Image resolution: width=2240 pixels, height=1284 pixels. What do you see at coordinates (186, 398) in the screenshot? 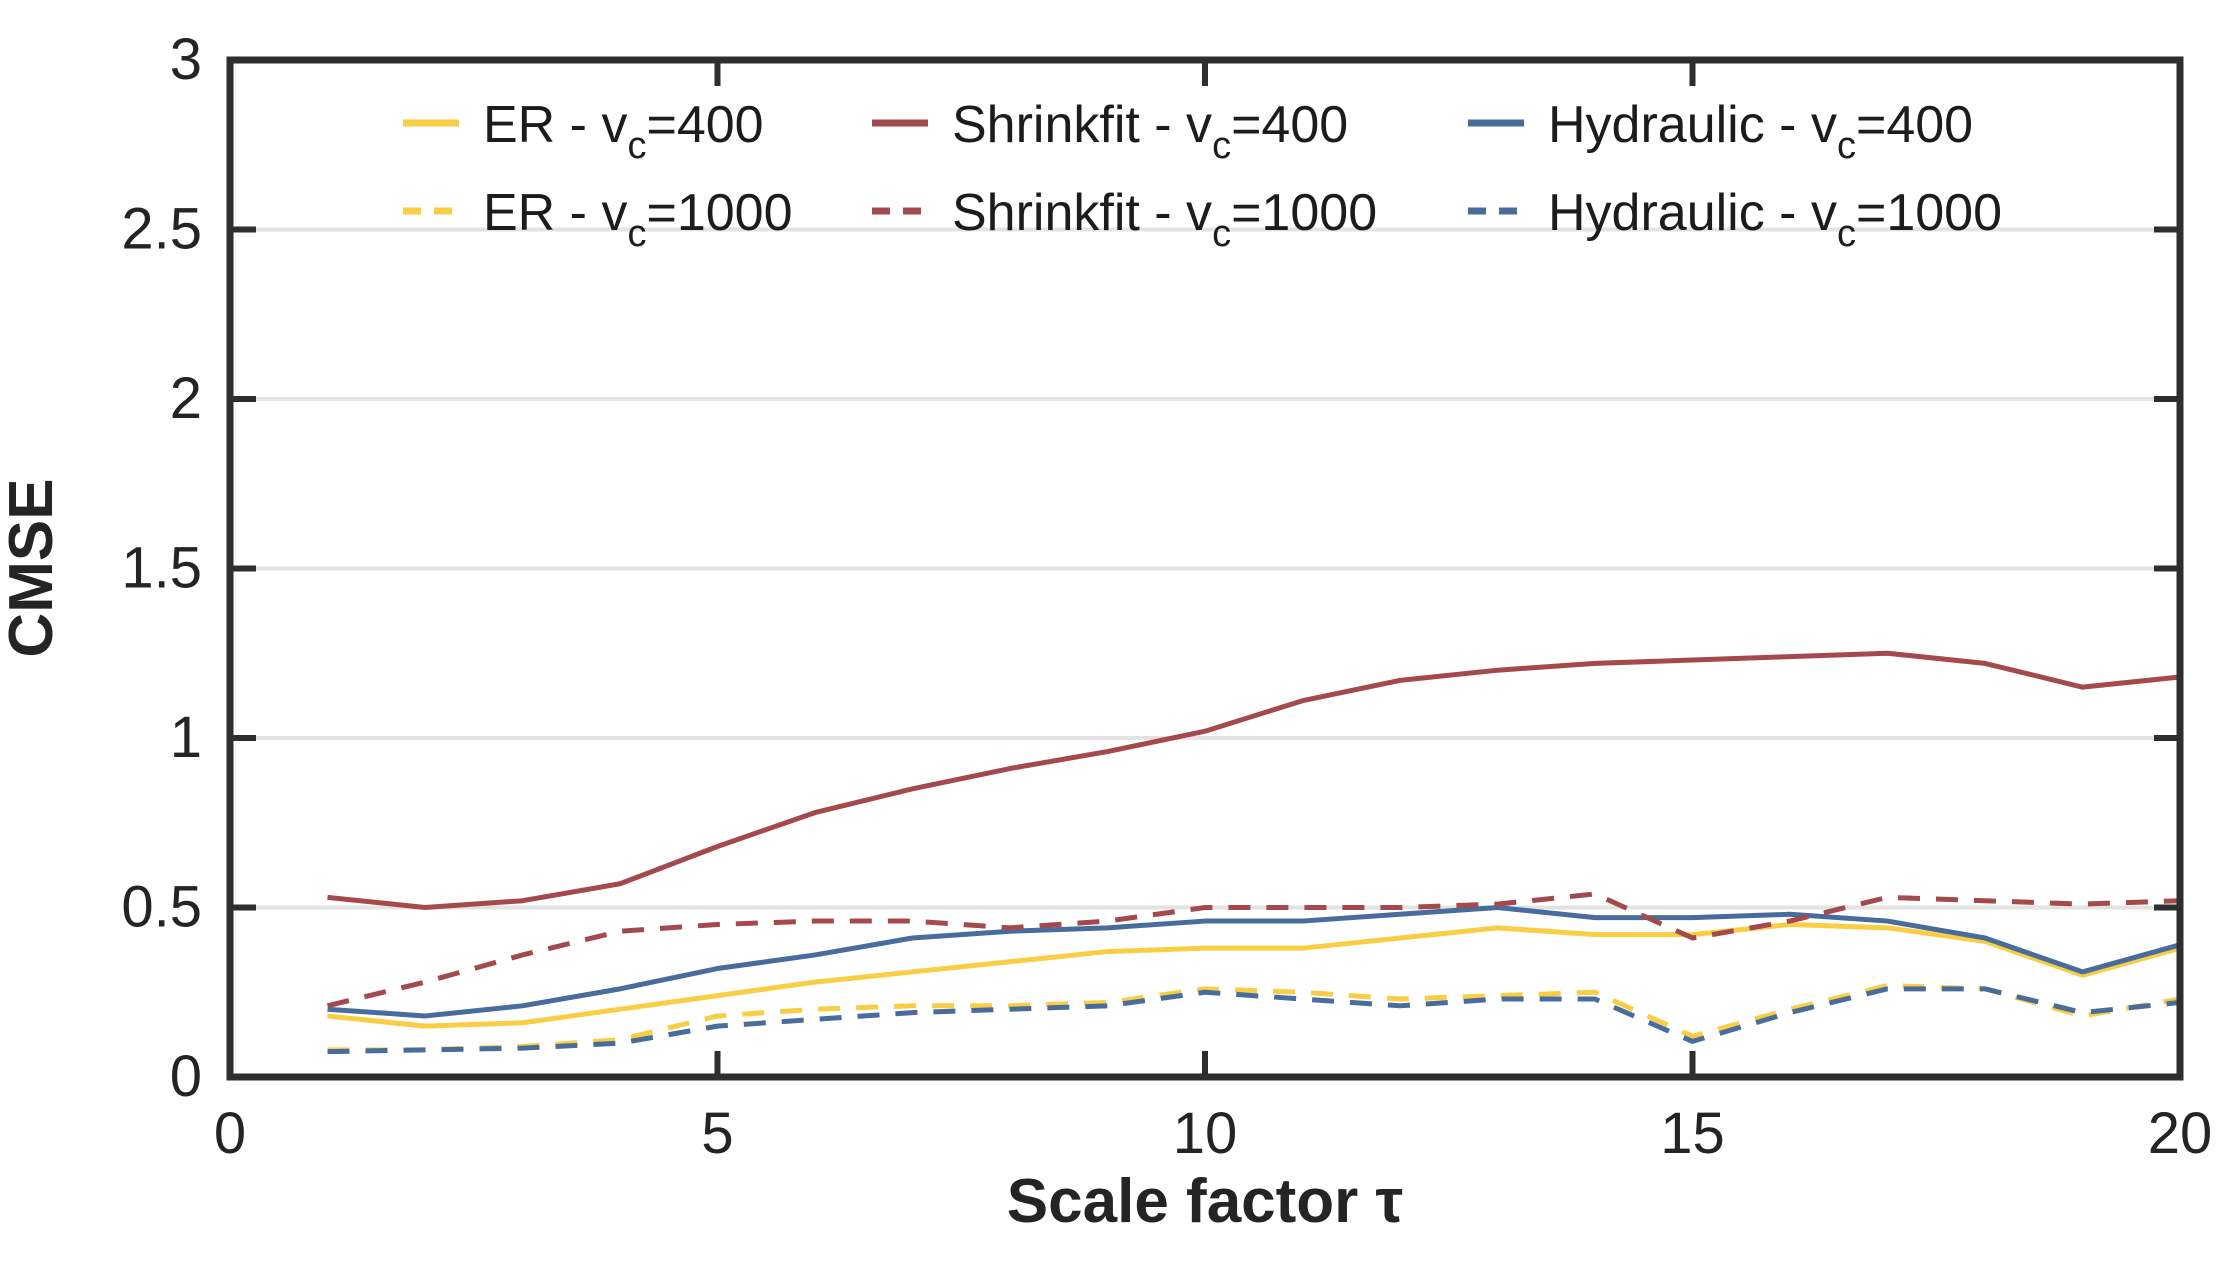
I see `y-tick-label-2: 2` at bounding box center [186, 398].